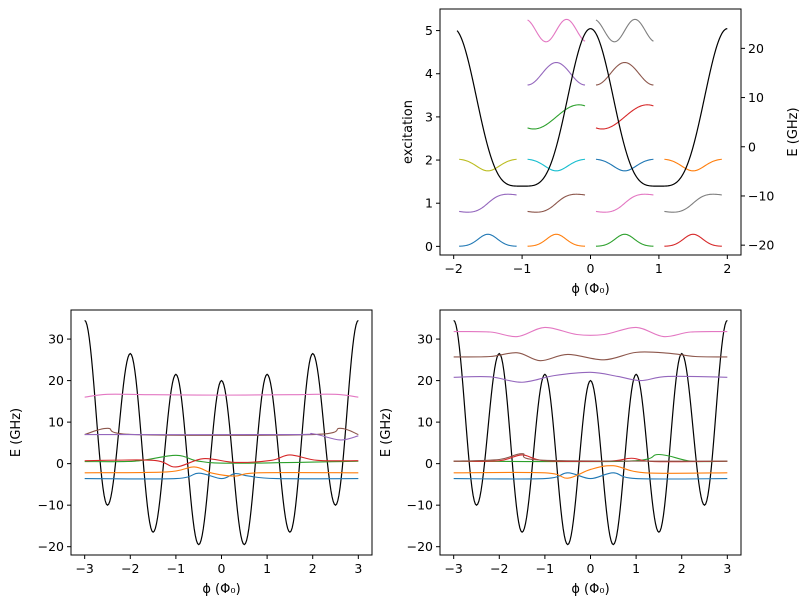  Describe the element at coordinates (545, 568) in the screenshot. I see `br-xtick-label: −1` at that location.